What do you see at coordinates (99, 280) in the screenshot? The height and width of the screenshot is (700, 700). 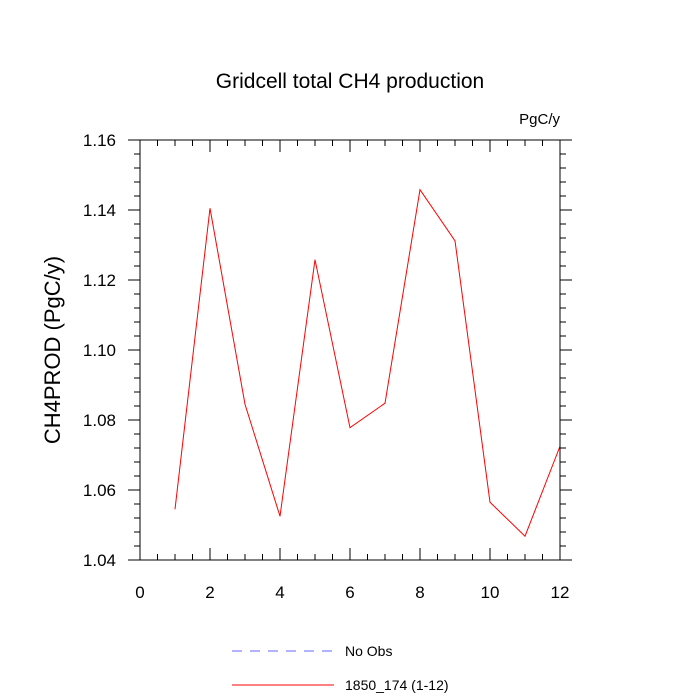 I see `y-tick-label: 1.12` at bounding box center [99, 280].